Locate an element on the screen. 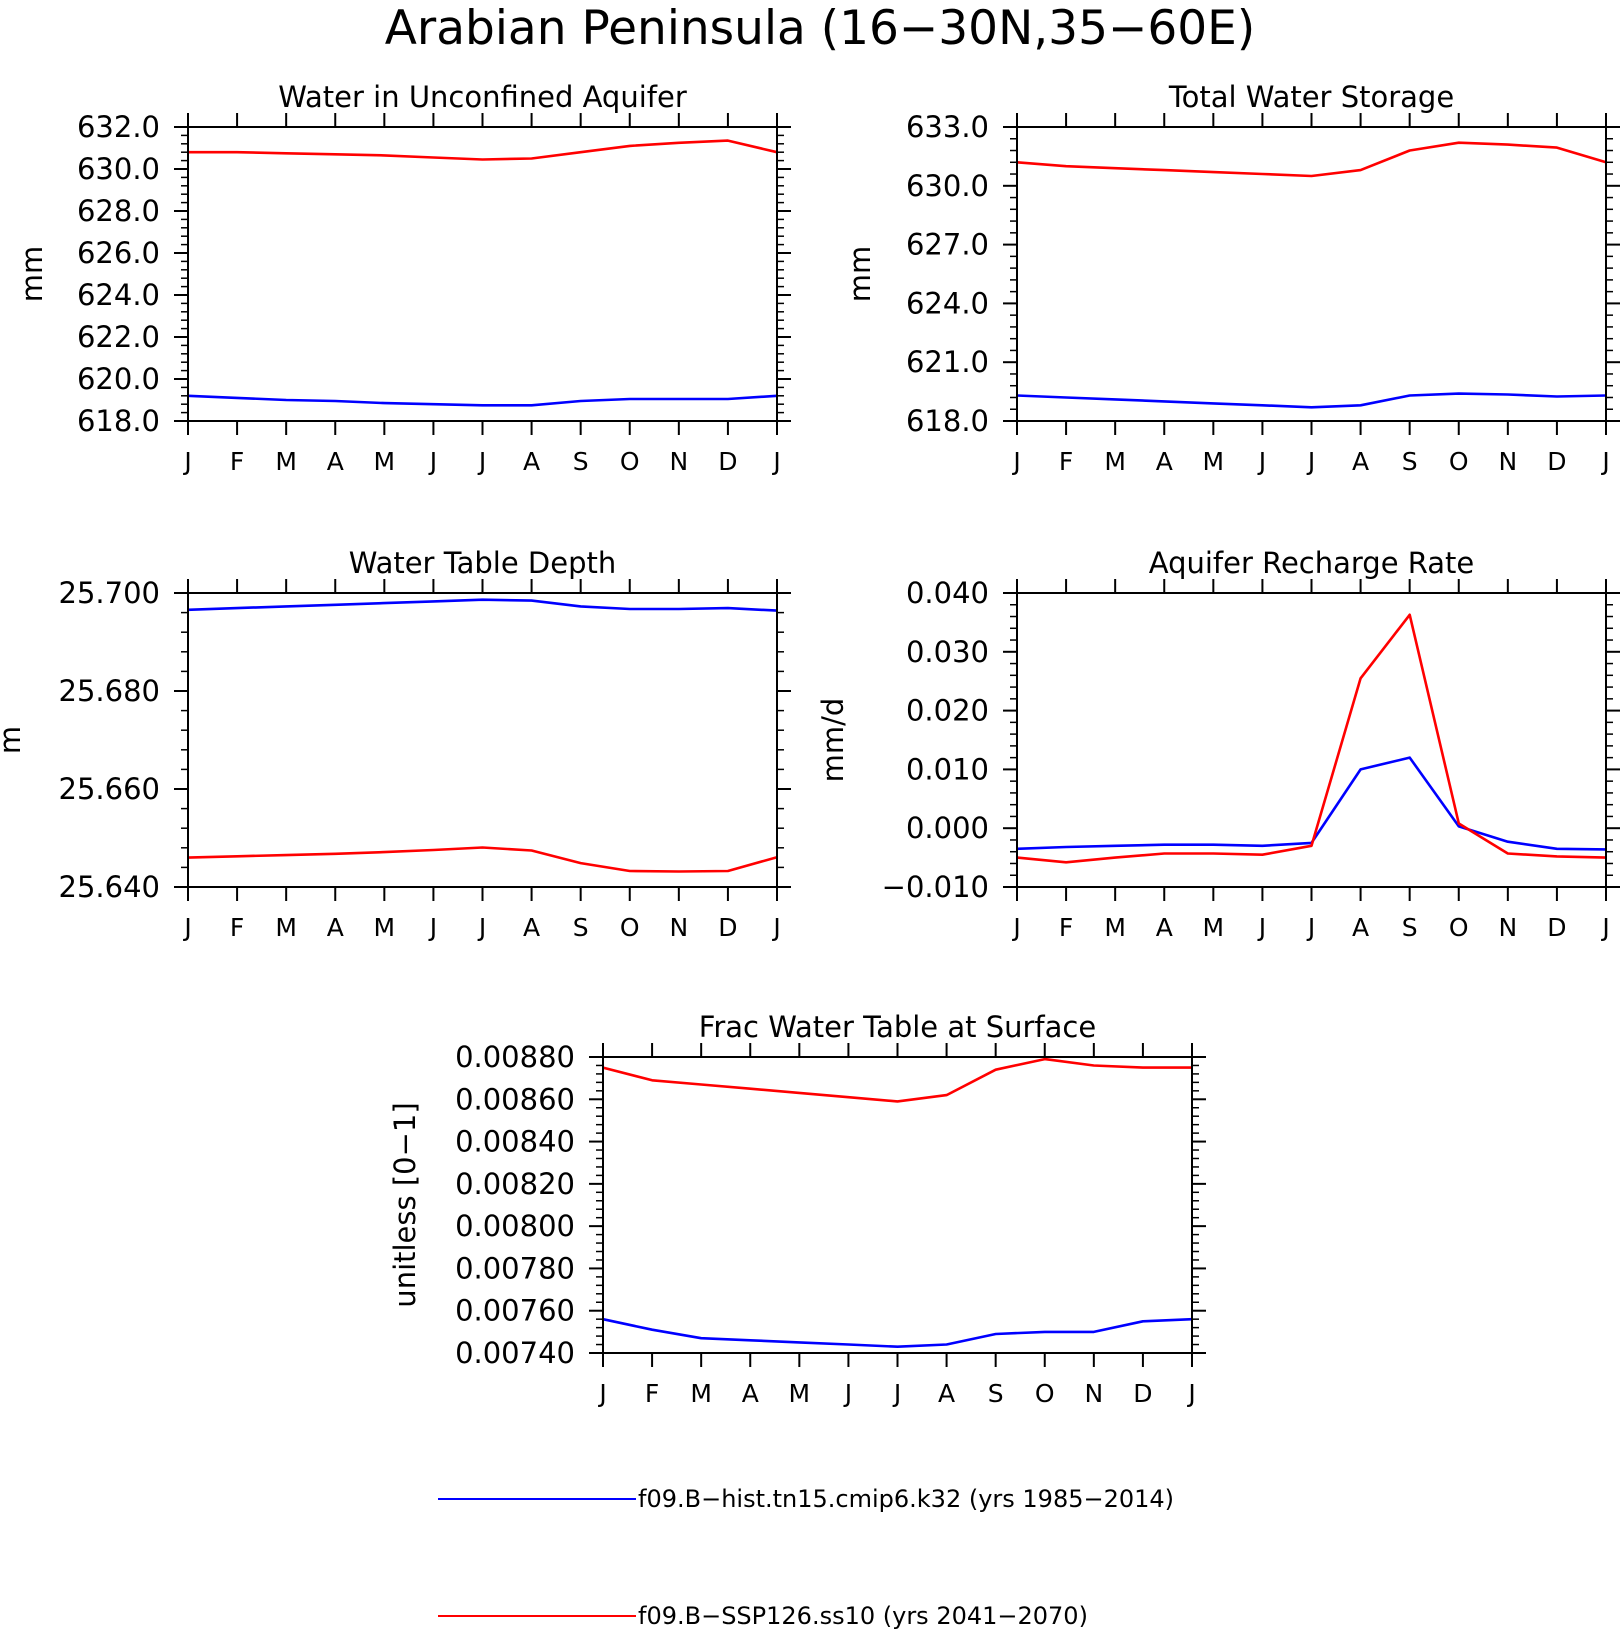  total-water-storage-xtick-label: O is located at coordinates (1459, 461).